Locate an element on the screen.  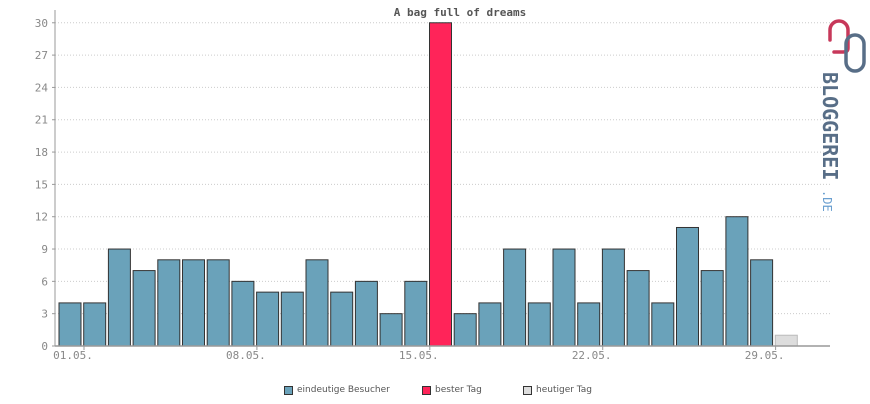
legend-item-normal: eindeutige Besucher is located at coordinates (337, 390).